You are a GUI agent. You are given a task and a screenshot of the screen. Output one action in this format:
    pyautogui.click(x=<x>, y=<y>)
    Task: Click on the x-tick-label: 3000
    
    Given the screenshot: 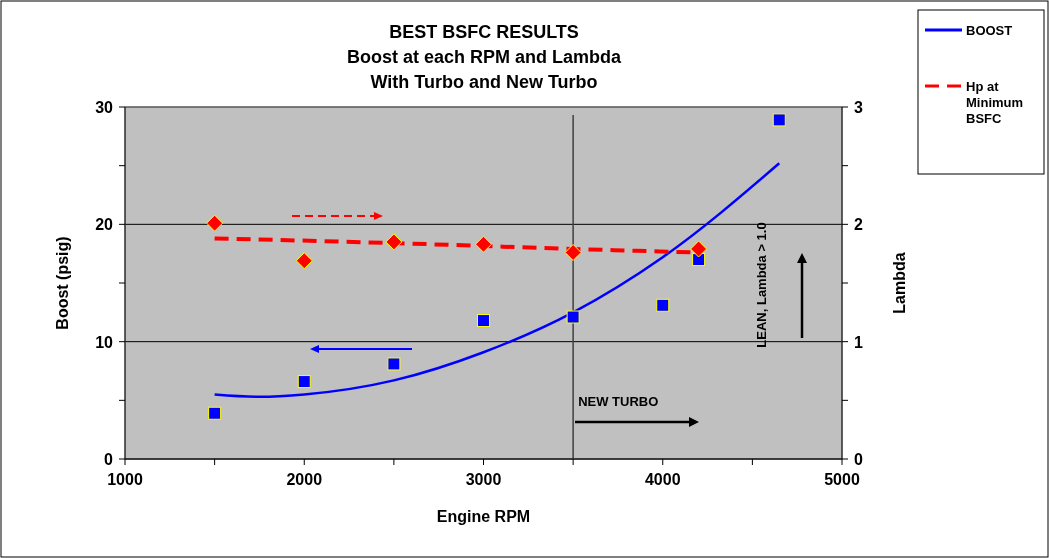 What is the action you would take?
    pyautogui.click(x=483, y=479)
    